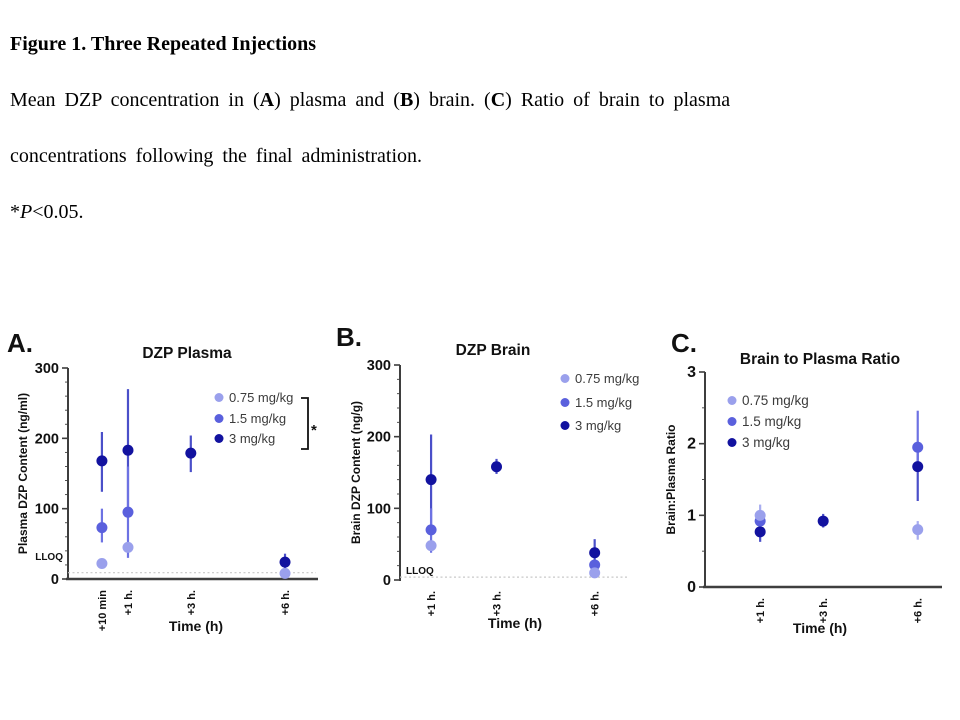  I want to click on chart-title: DZP Brain, so click(493, 350).